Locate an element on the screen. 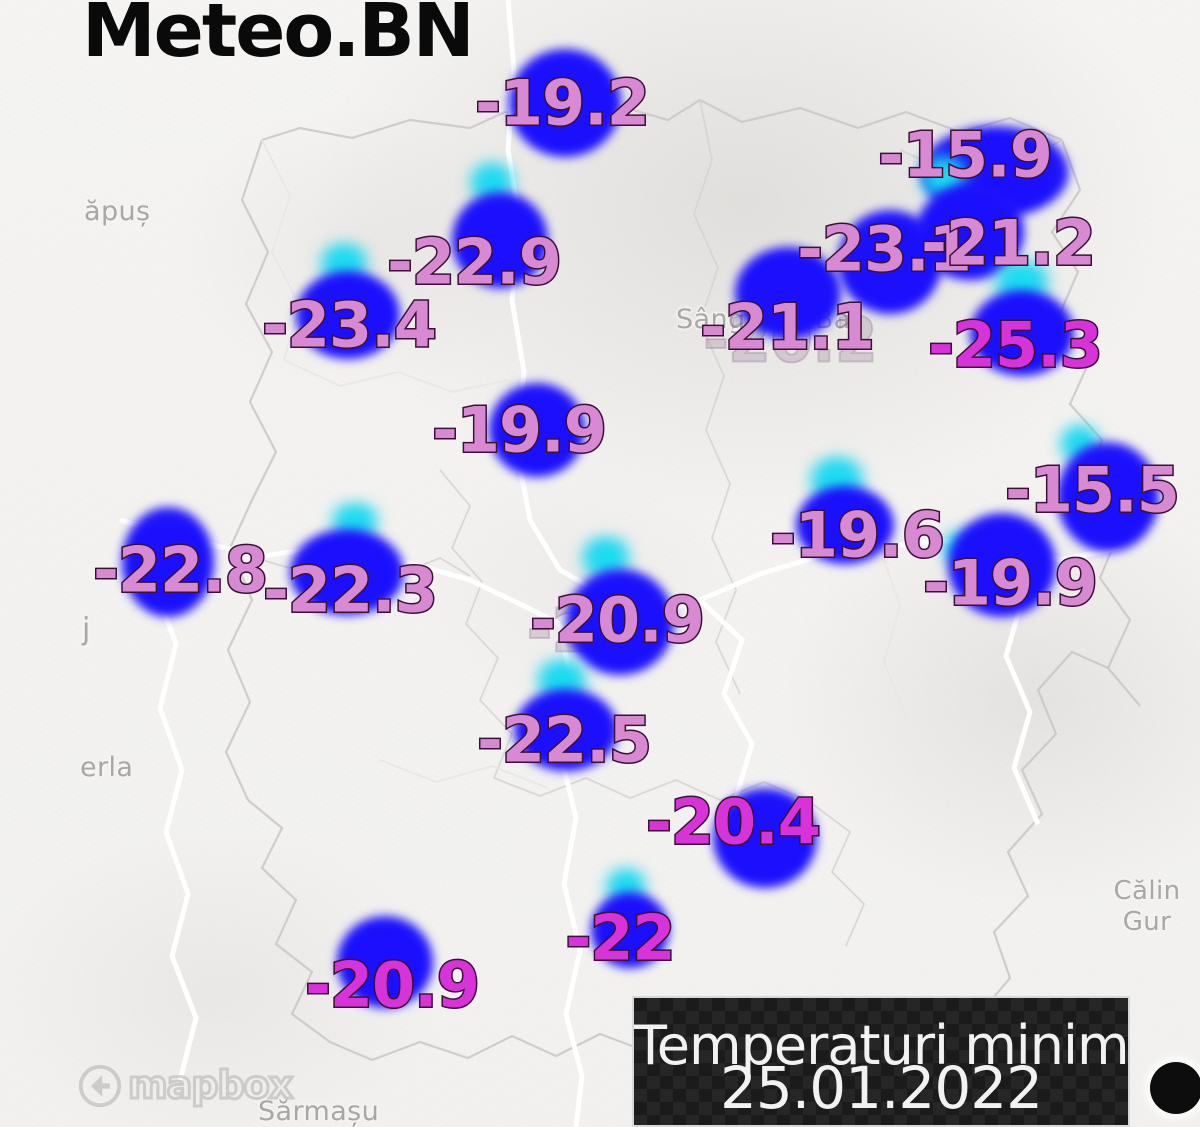  mapbox-wordmark-icon: mapbox is located at coordinates (211, 1085).